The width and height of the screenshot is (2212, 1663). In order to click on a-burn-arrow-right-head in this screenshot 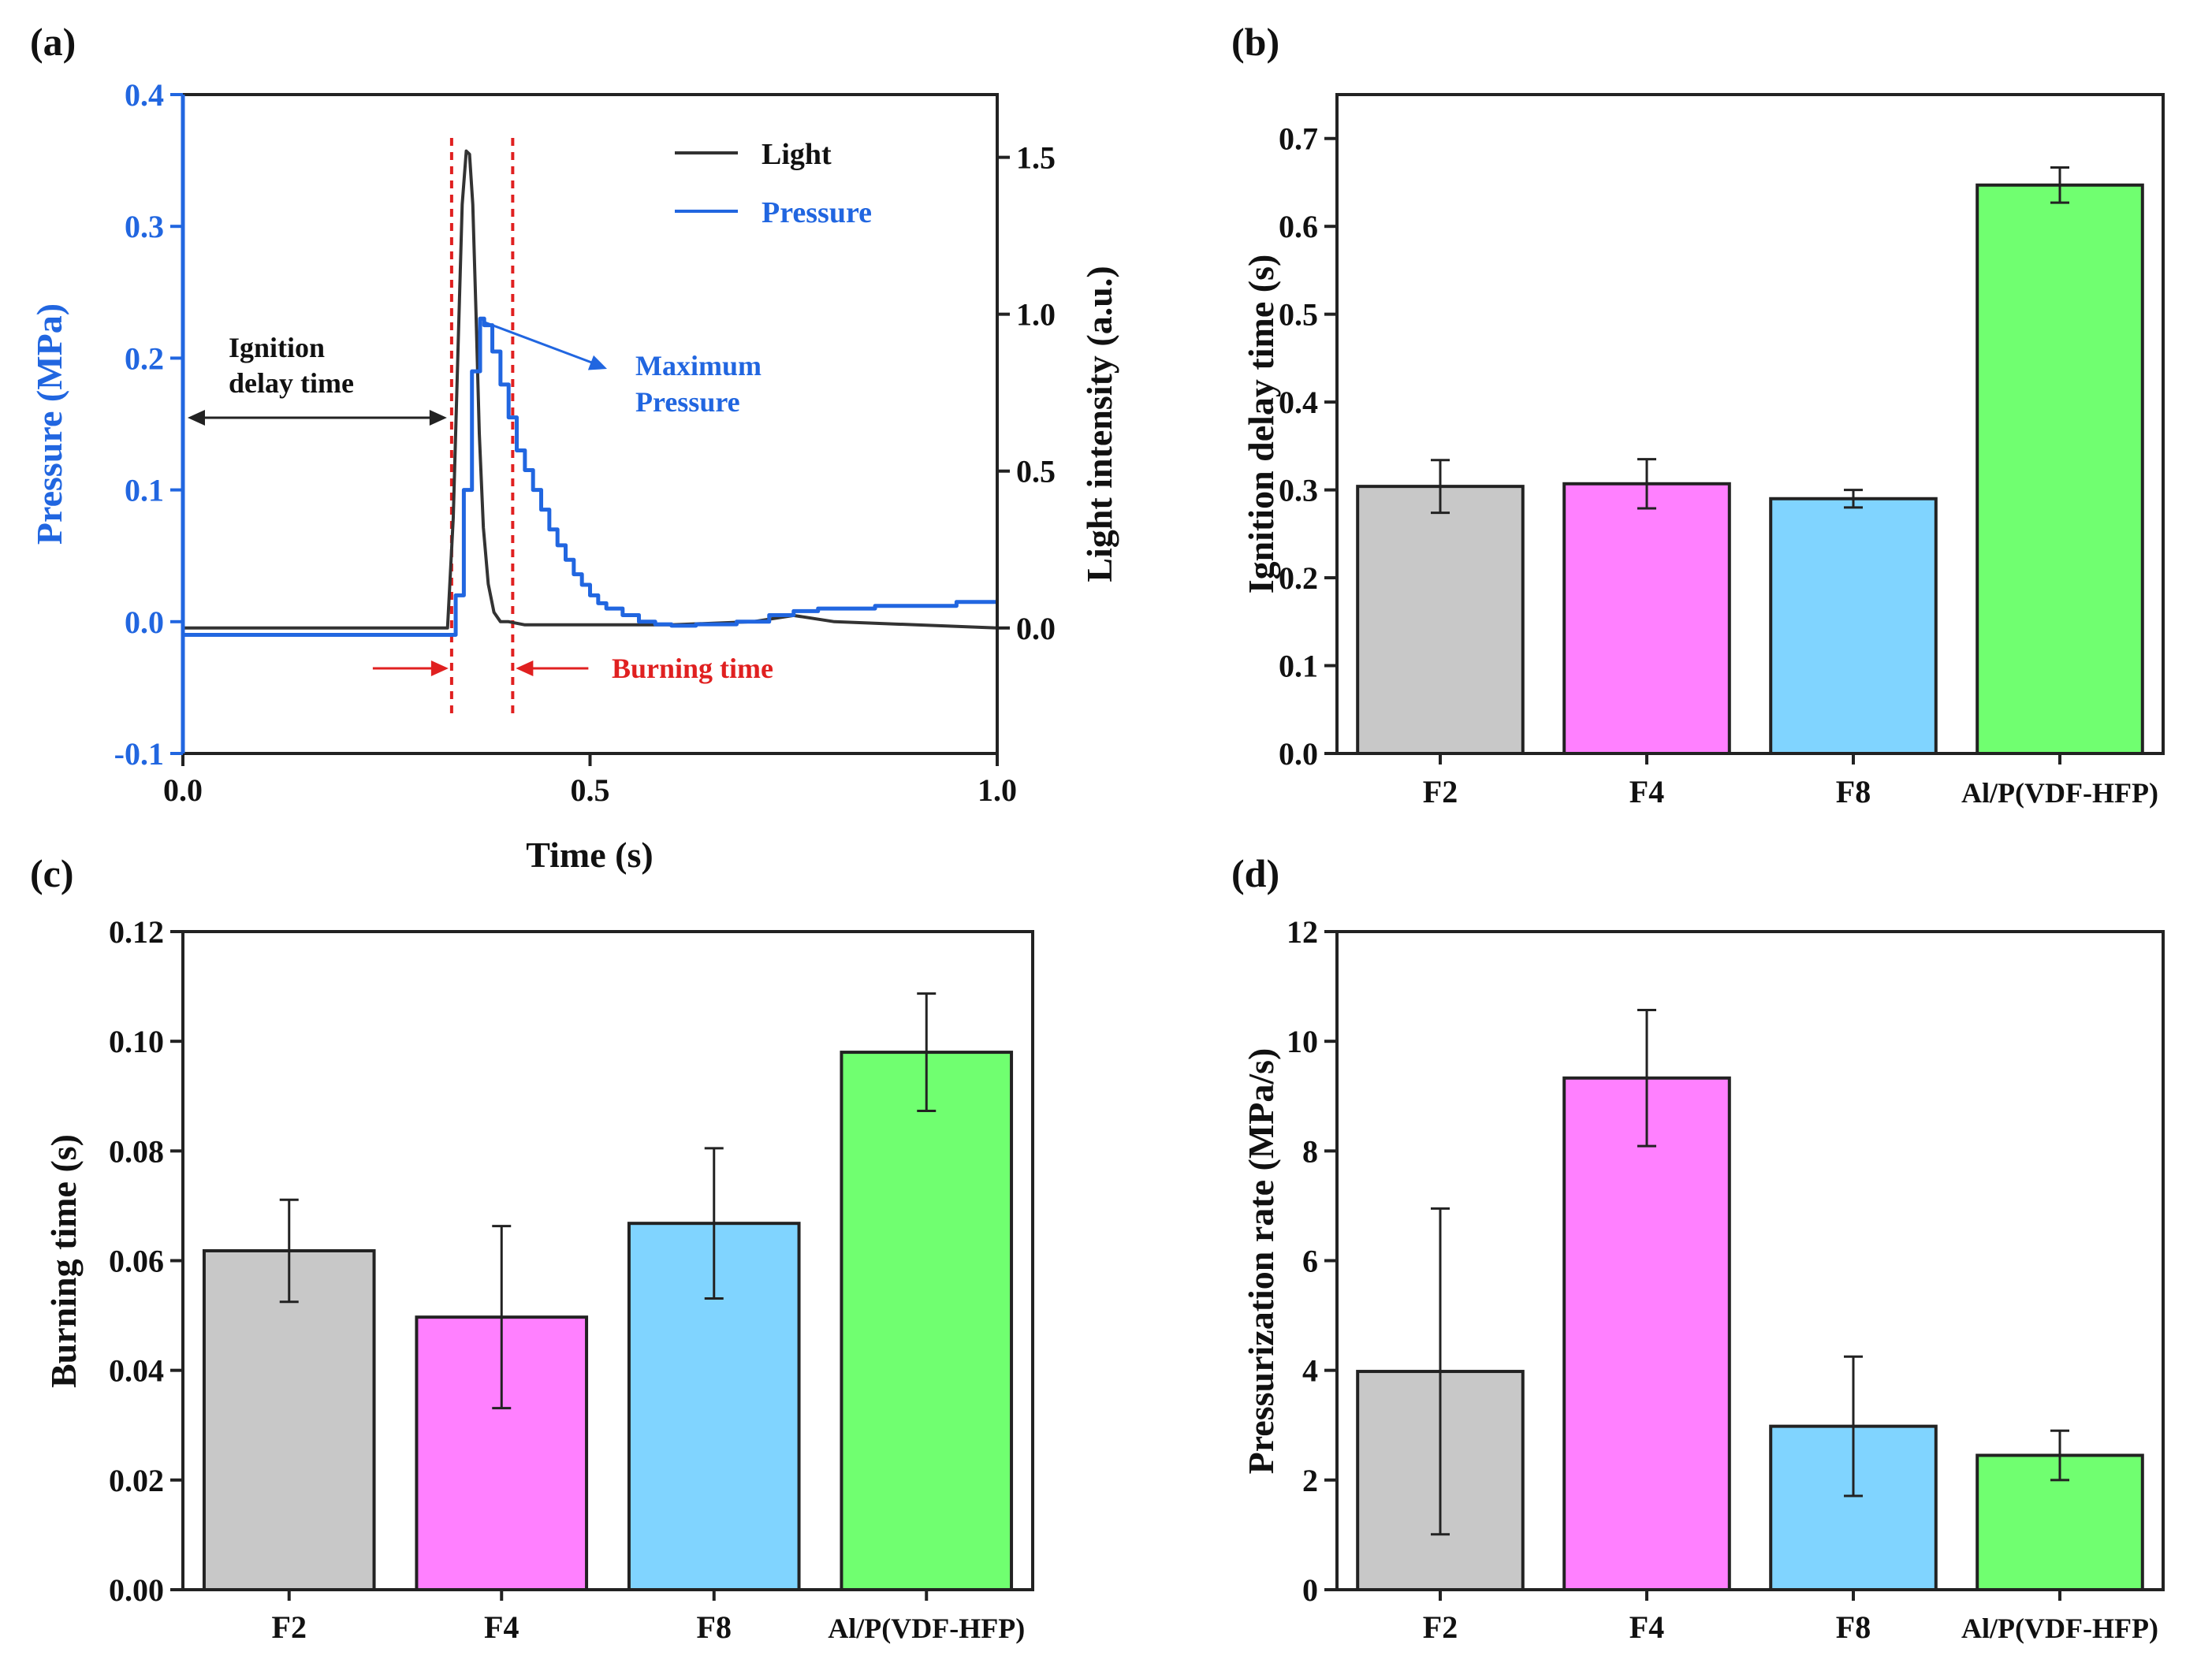, I will do `click(525, 668)`.